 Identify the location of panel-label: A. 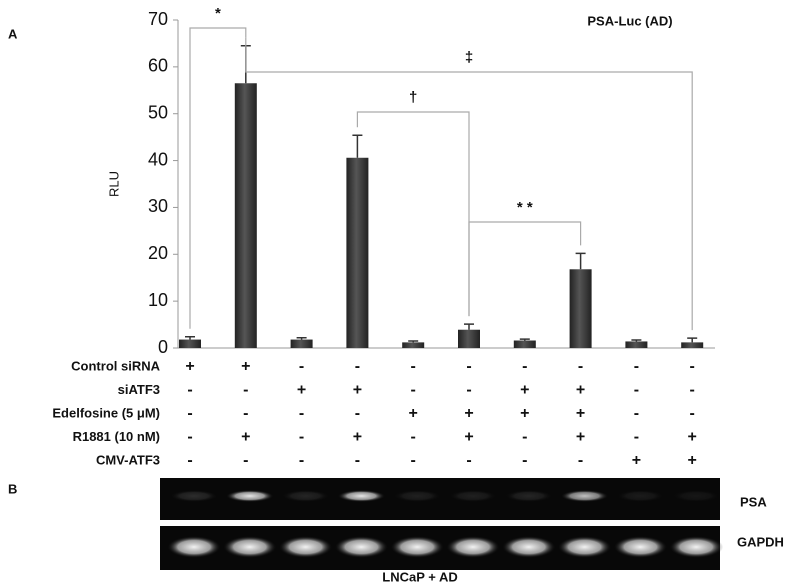
(13, 33).